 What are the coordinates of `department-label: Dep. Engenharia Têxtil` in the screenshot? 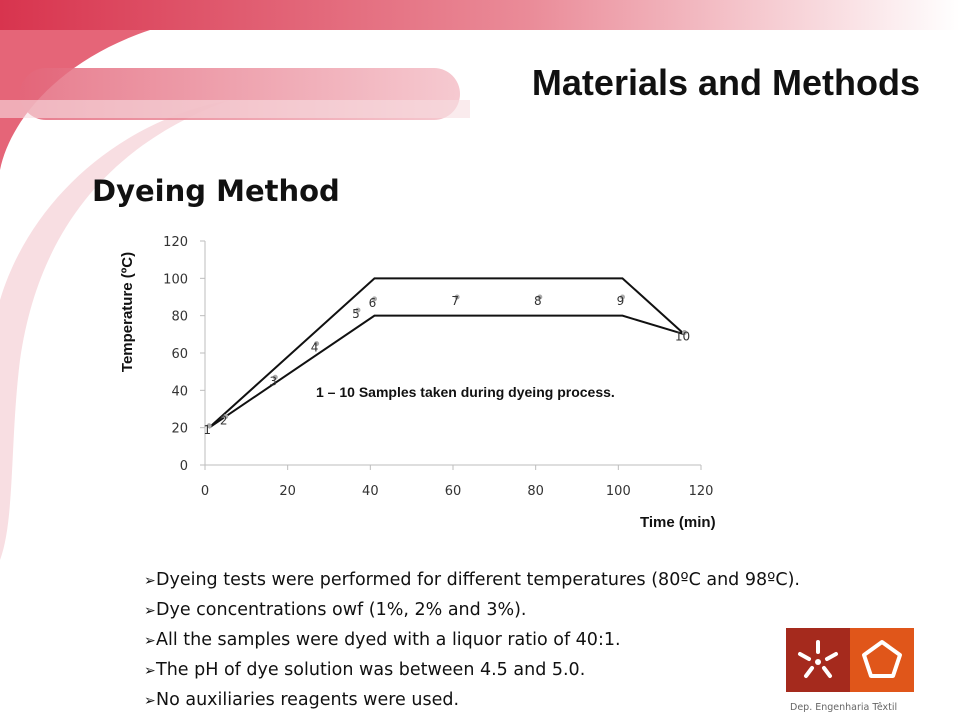 It's located at (844, 707).